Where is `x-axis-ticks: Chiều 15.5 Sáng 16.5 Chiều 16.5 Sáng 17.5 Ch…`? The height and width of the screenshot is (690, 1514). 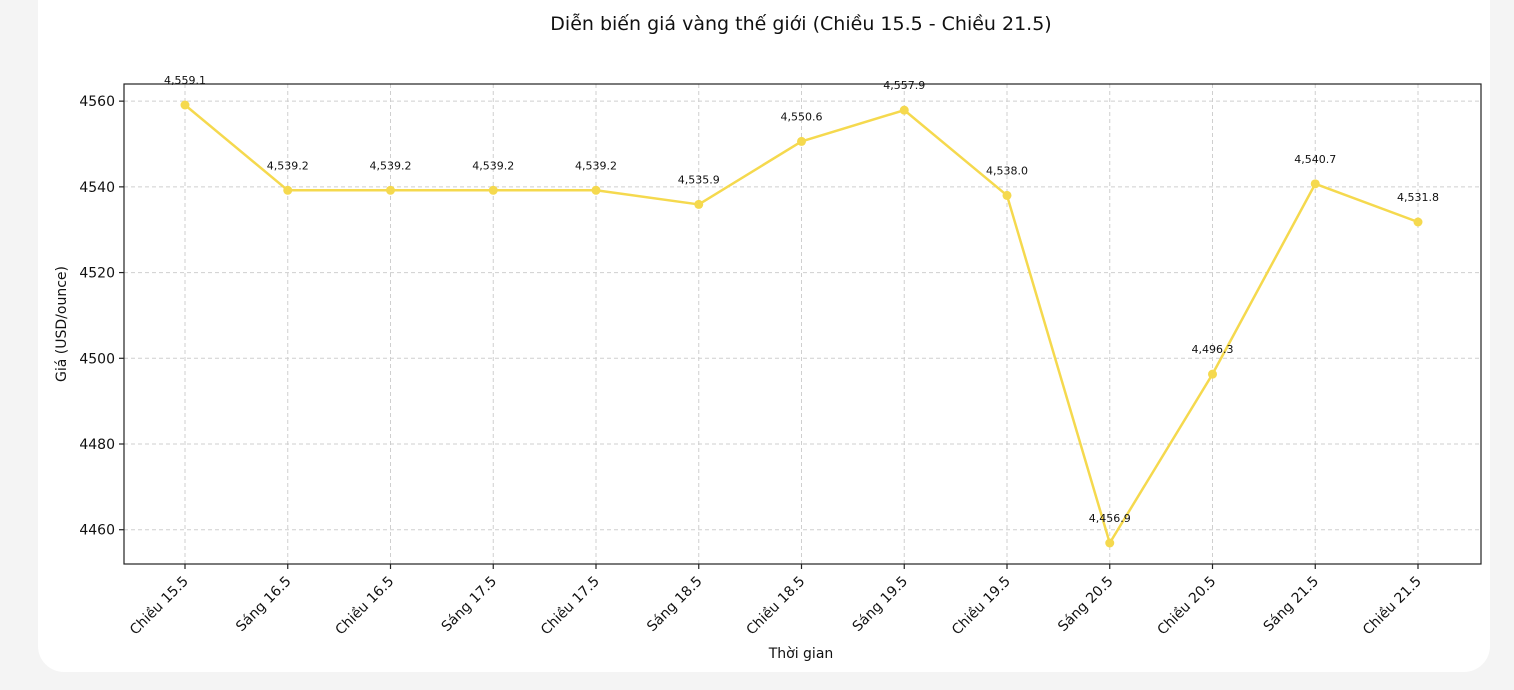 x-axis-ticks: Chiều 15.5 Sáng 16.5 Chiều 16.5 Sáng 17.5 Ch… is located at coordinates (775, 601).